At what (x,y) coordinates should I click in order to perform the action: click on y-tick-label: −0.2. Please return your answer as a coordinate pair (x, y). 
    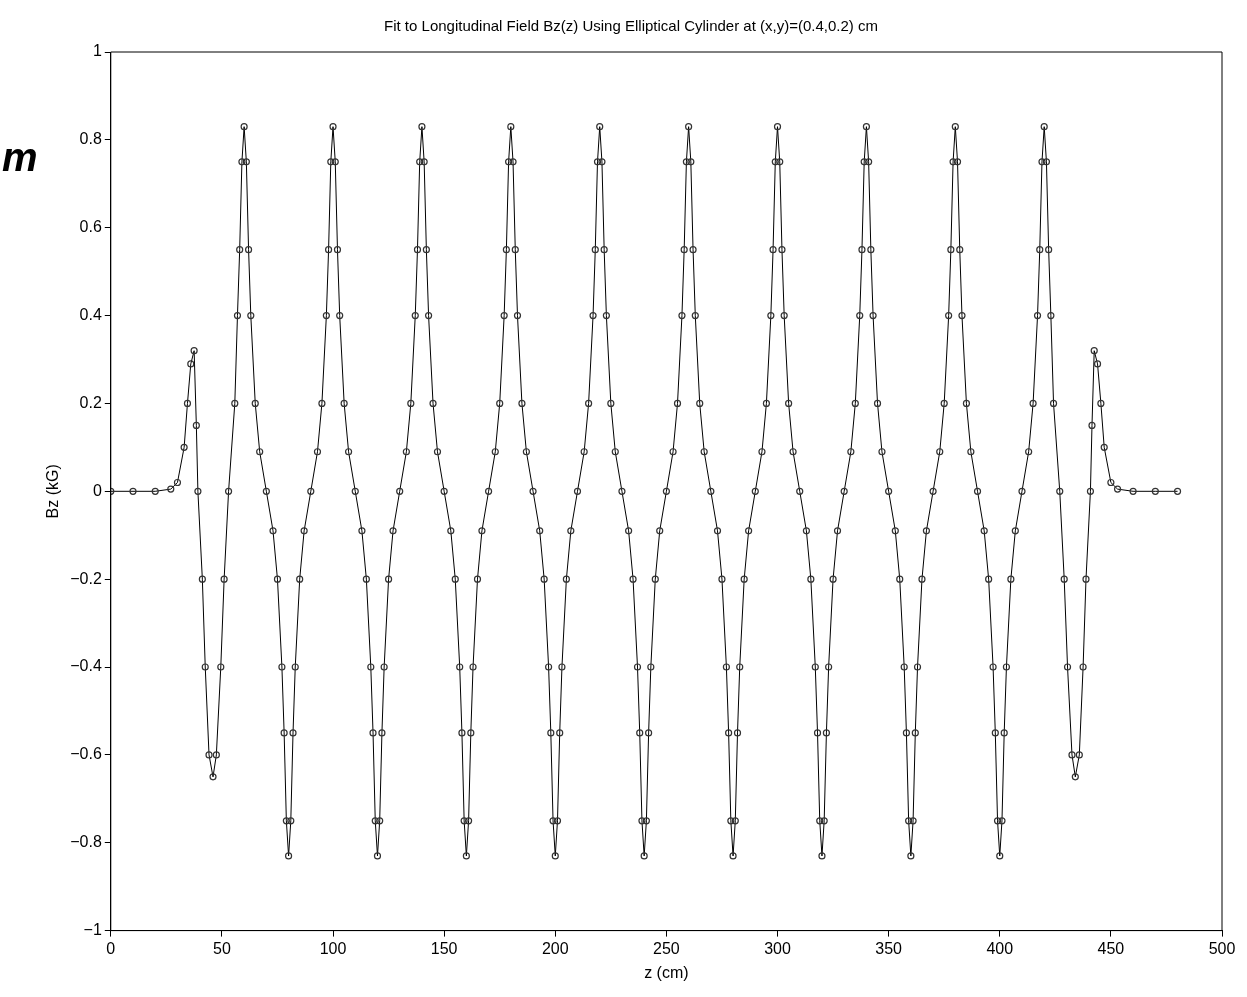
    Looking at the image, I should click on (86, 578).